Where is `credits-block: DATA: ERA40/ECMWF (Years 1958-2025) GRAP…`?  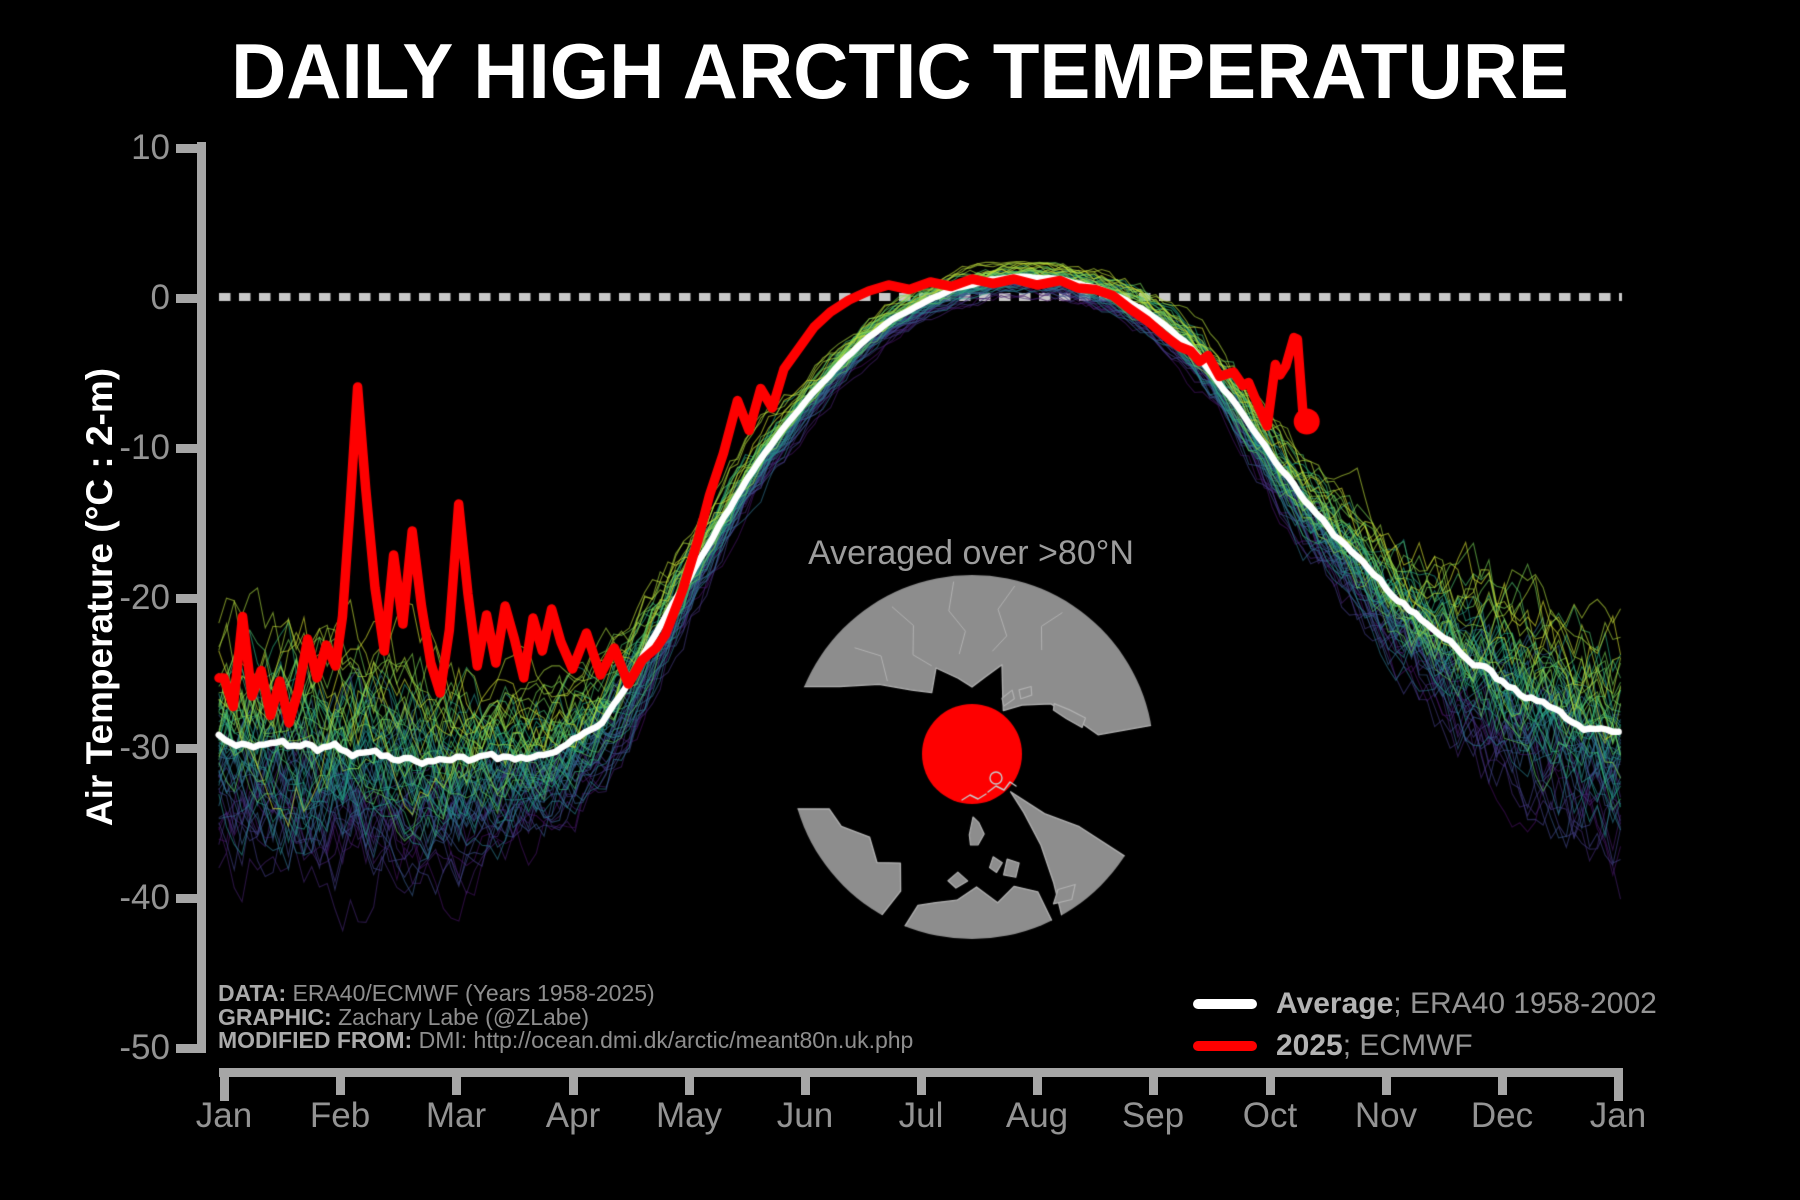 credits-block: DATA: ERA40/ECMWF (Years 1958-2025) GRAP… is located at coordinates (566, 1016).